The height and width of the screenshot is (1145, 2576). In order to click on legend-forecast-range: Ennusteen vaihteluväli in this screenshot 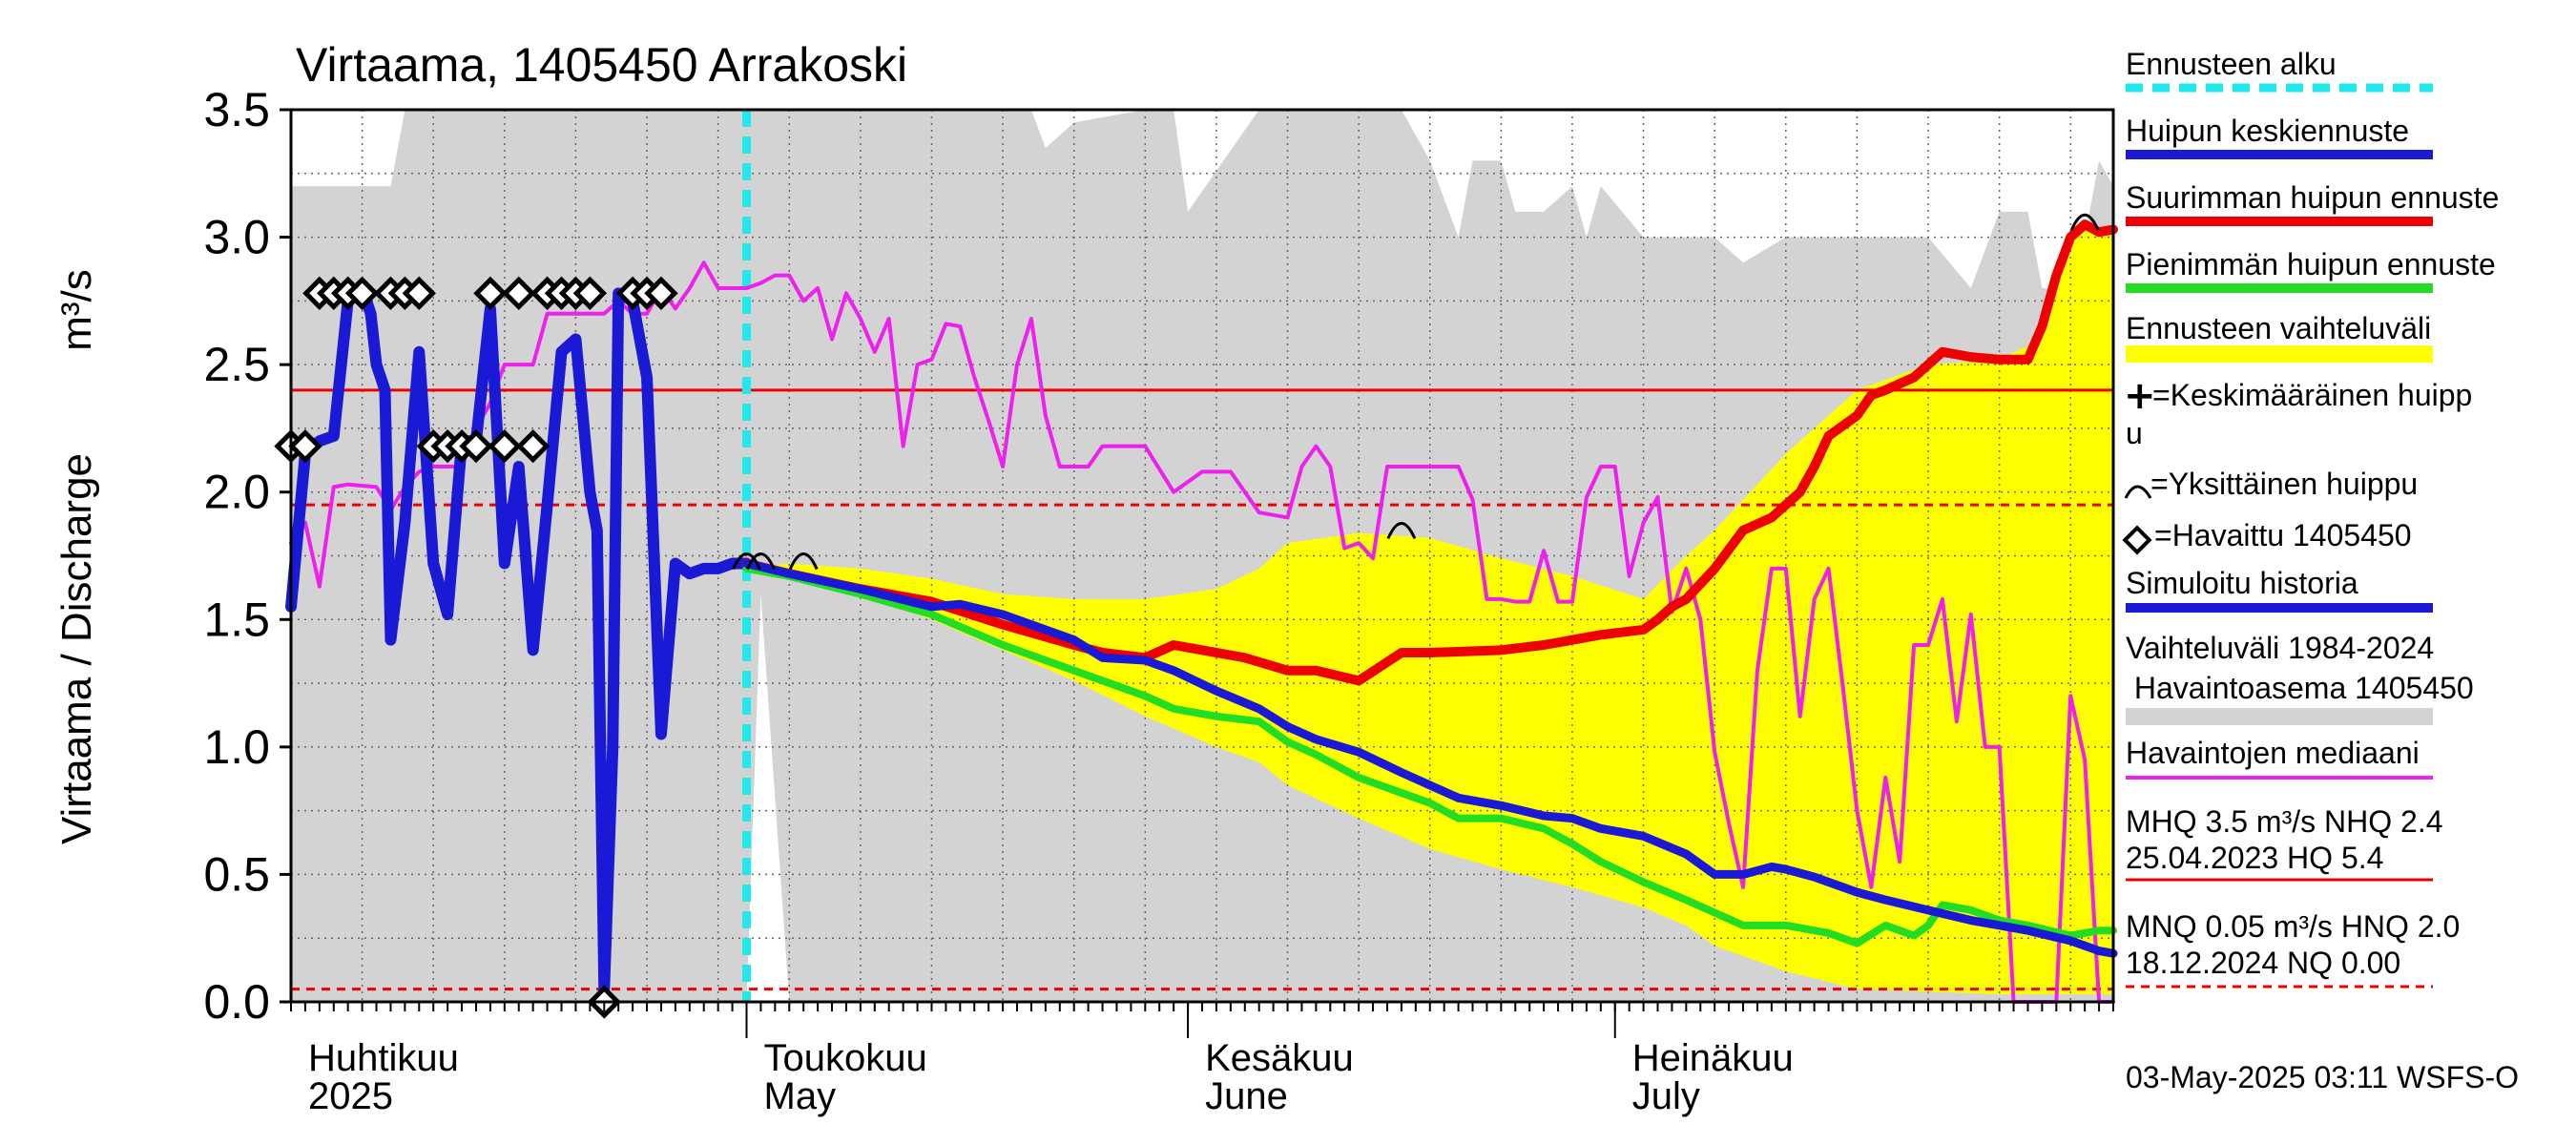, I will do `click(2278, 328)`.